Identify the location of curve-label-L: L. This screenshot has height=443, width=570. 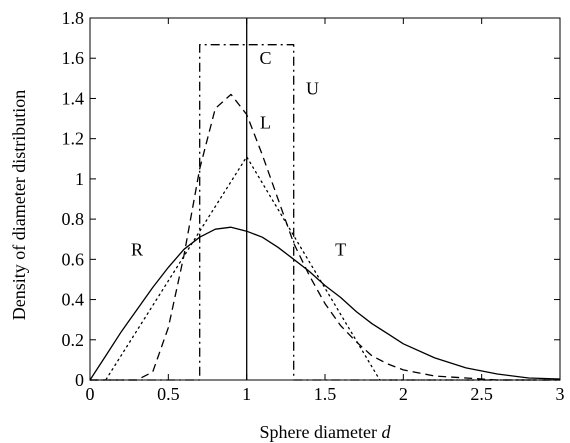
(265, 123).